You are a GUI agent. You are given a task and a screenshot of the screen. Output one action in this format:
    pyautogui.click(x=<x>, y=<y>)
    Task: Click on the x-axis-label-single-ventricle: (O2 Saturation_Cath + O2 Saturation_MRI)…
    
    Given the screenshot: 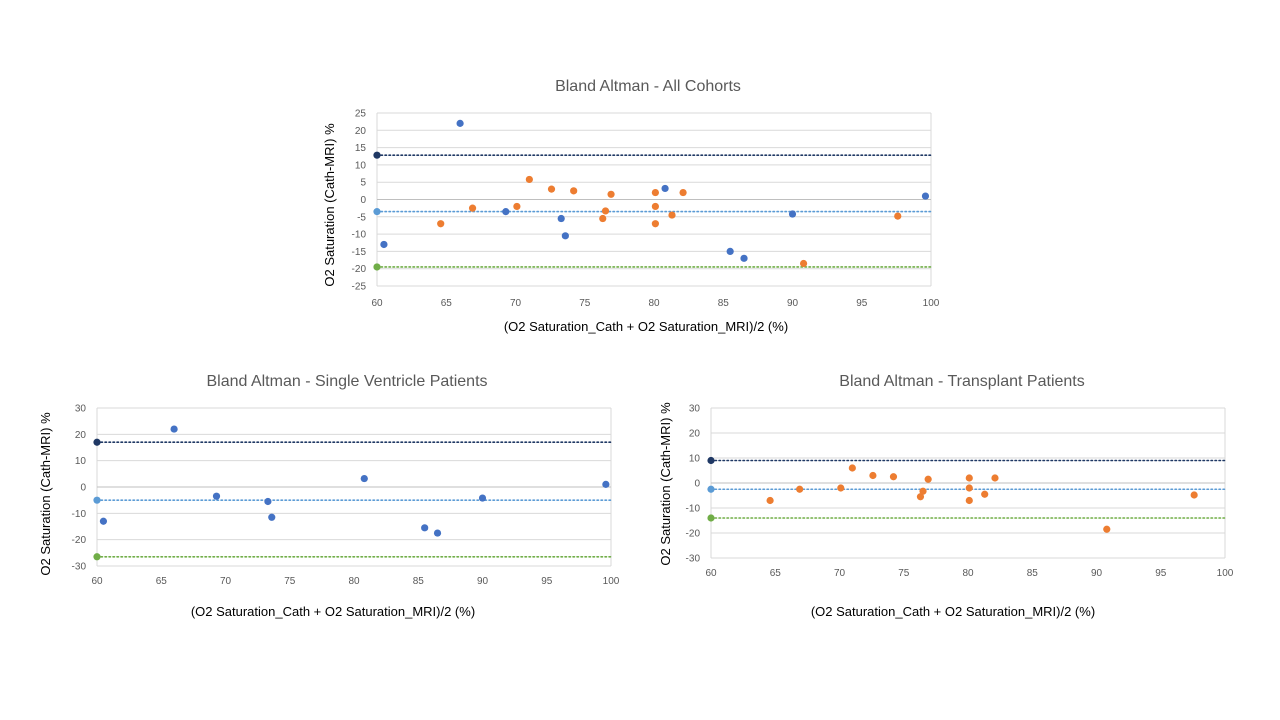 What is the action you would take?
    pyautogui.click(x=333, y=611)
    